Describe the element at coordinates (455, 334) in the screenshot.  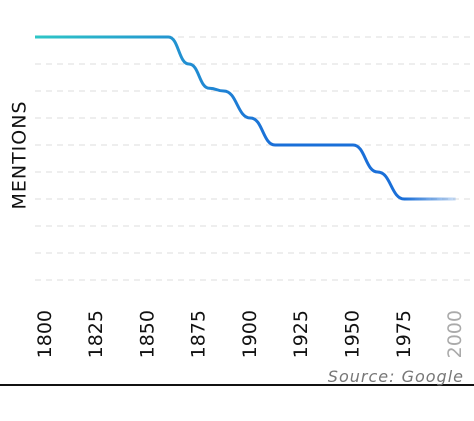
I see `x-tick-label: 2000` at that location.